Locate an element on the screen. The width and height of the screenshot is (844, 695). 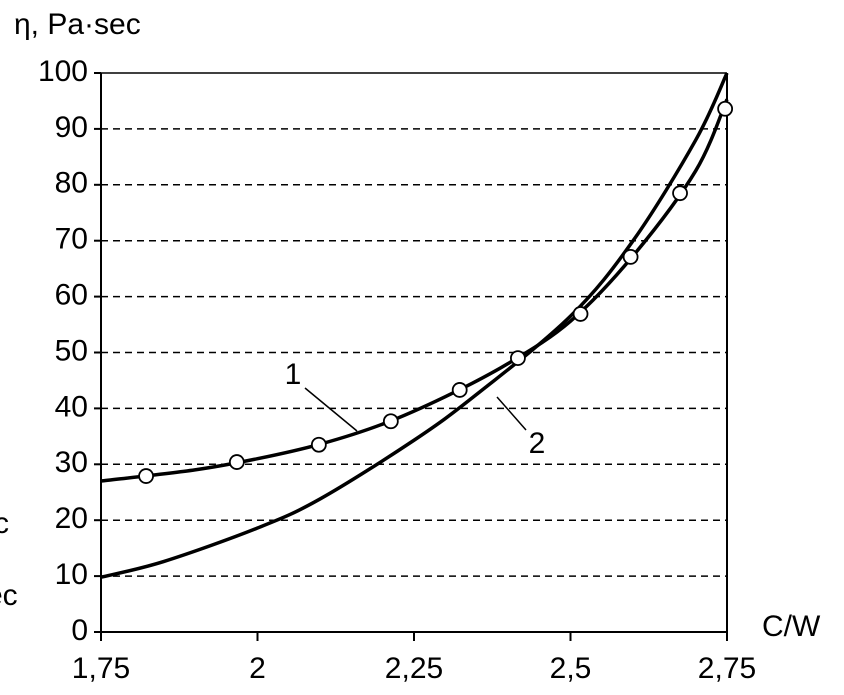
y-tick-label: 70 is located at coordinates (71, 239).